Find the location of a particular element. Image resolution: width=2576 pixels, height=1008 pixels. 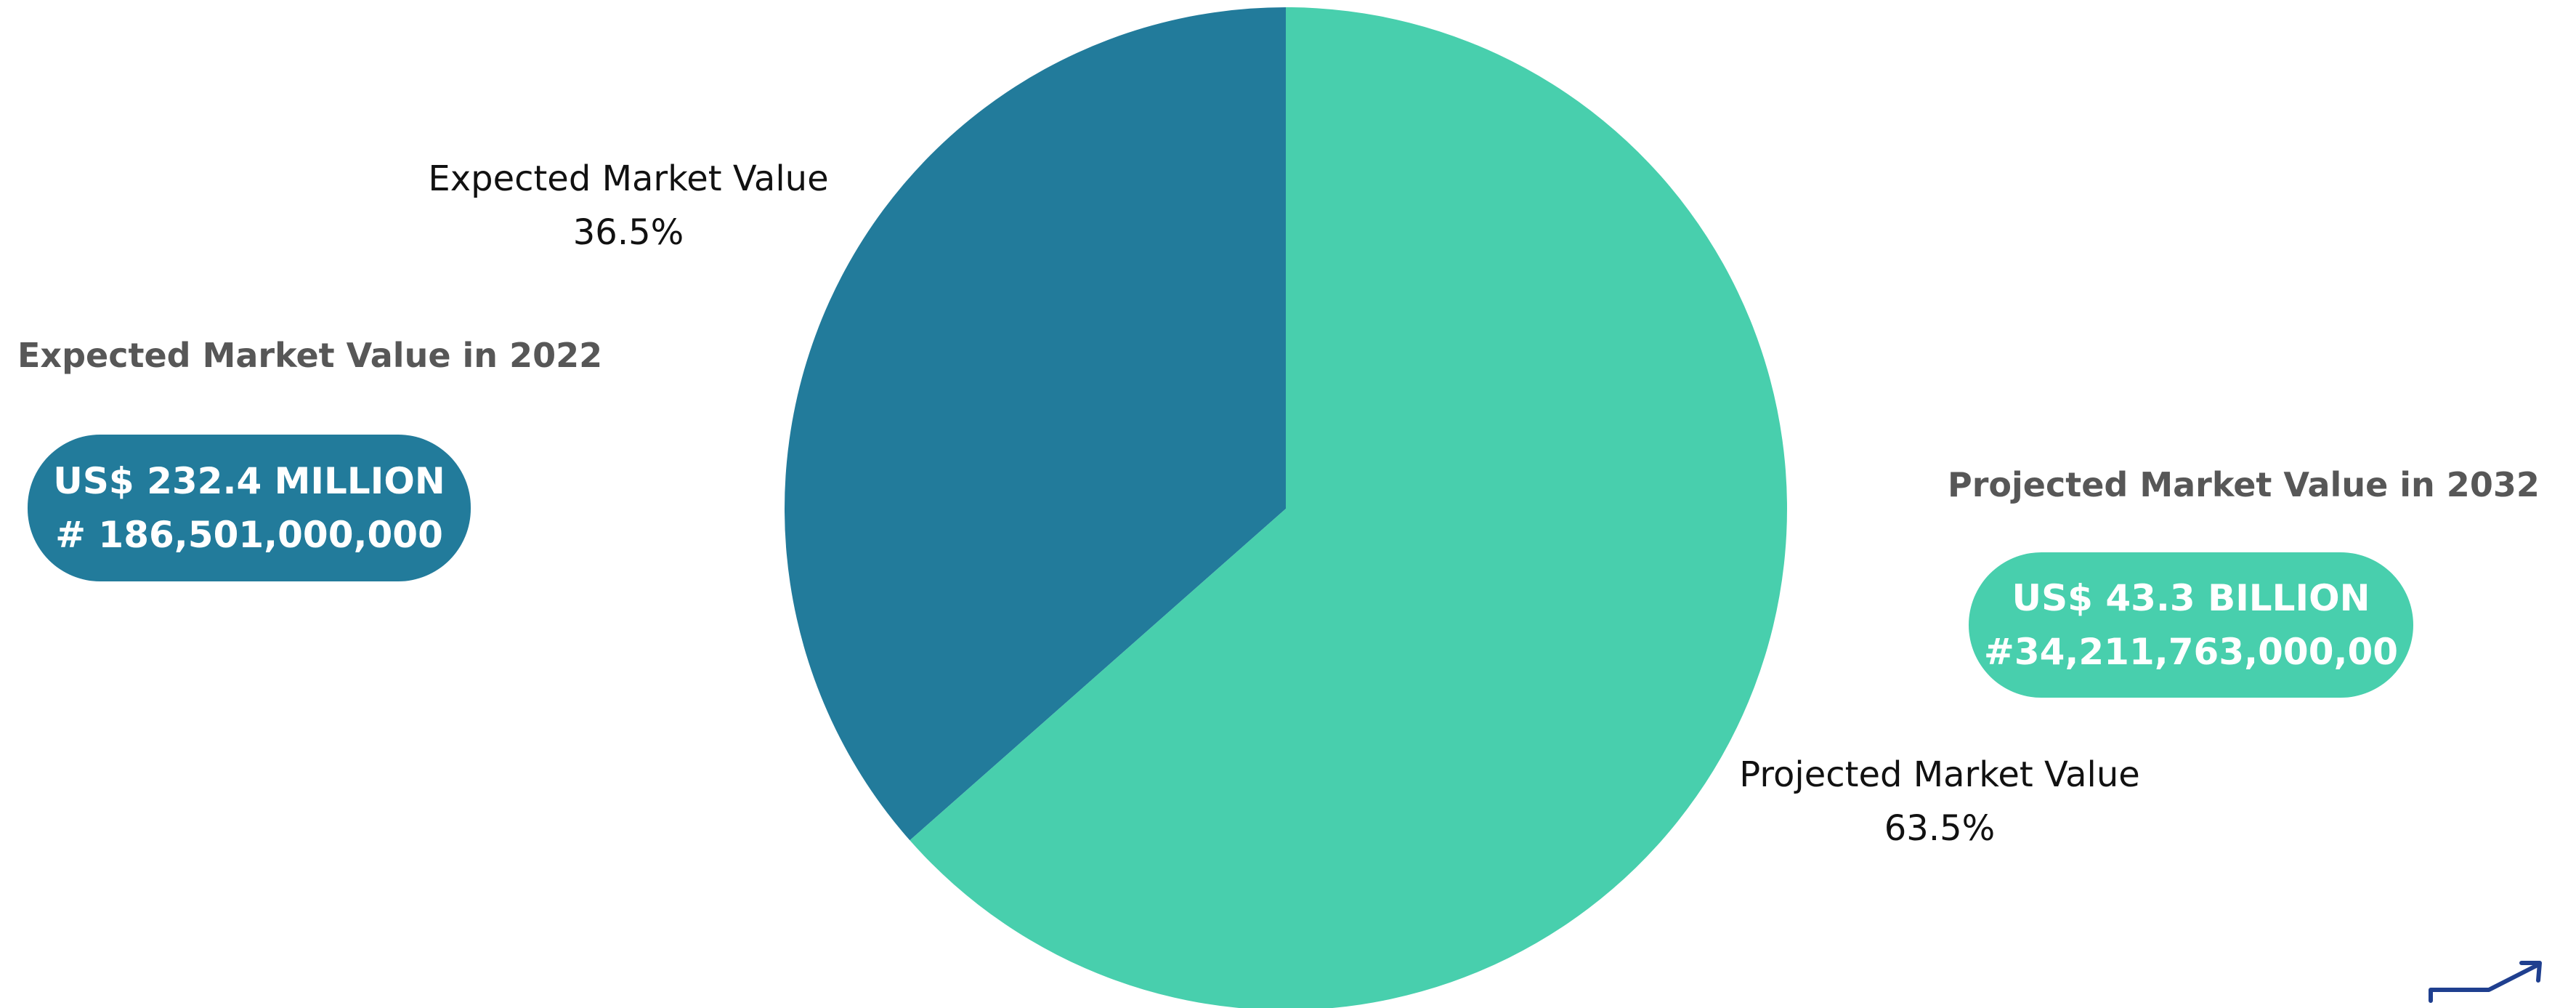

projected-value-heading: Projected Market Value in 2032 is located at coordinates (2244, 484).